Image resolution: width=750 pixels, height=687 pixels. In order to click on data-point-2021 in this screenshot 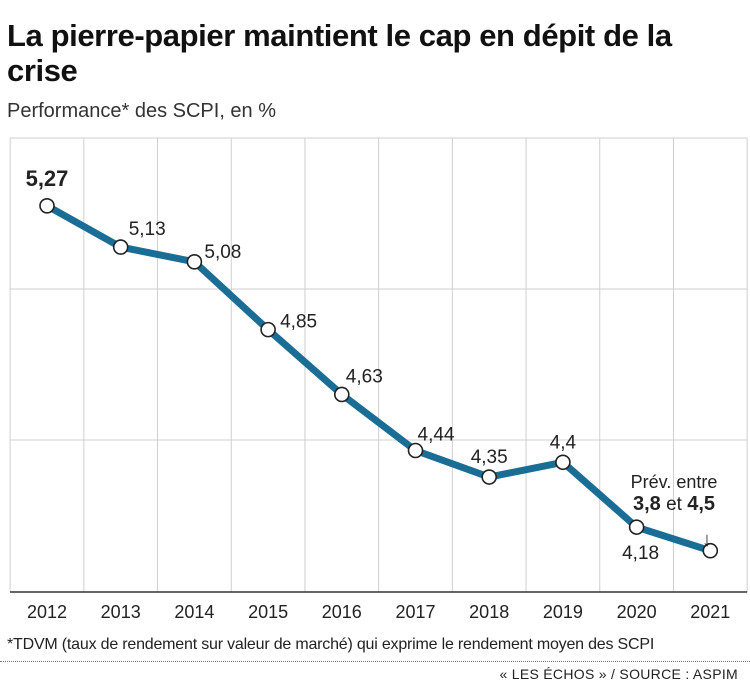, I will do `click(710, 550)`.